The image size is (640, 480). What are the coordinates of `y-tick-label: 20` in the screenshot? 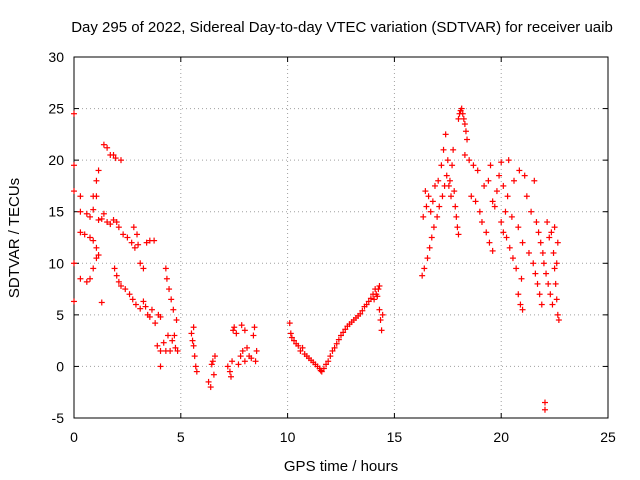 It's located at (56, 160).